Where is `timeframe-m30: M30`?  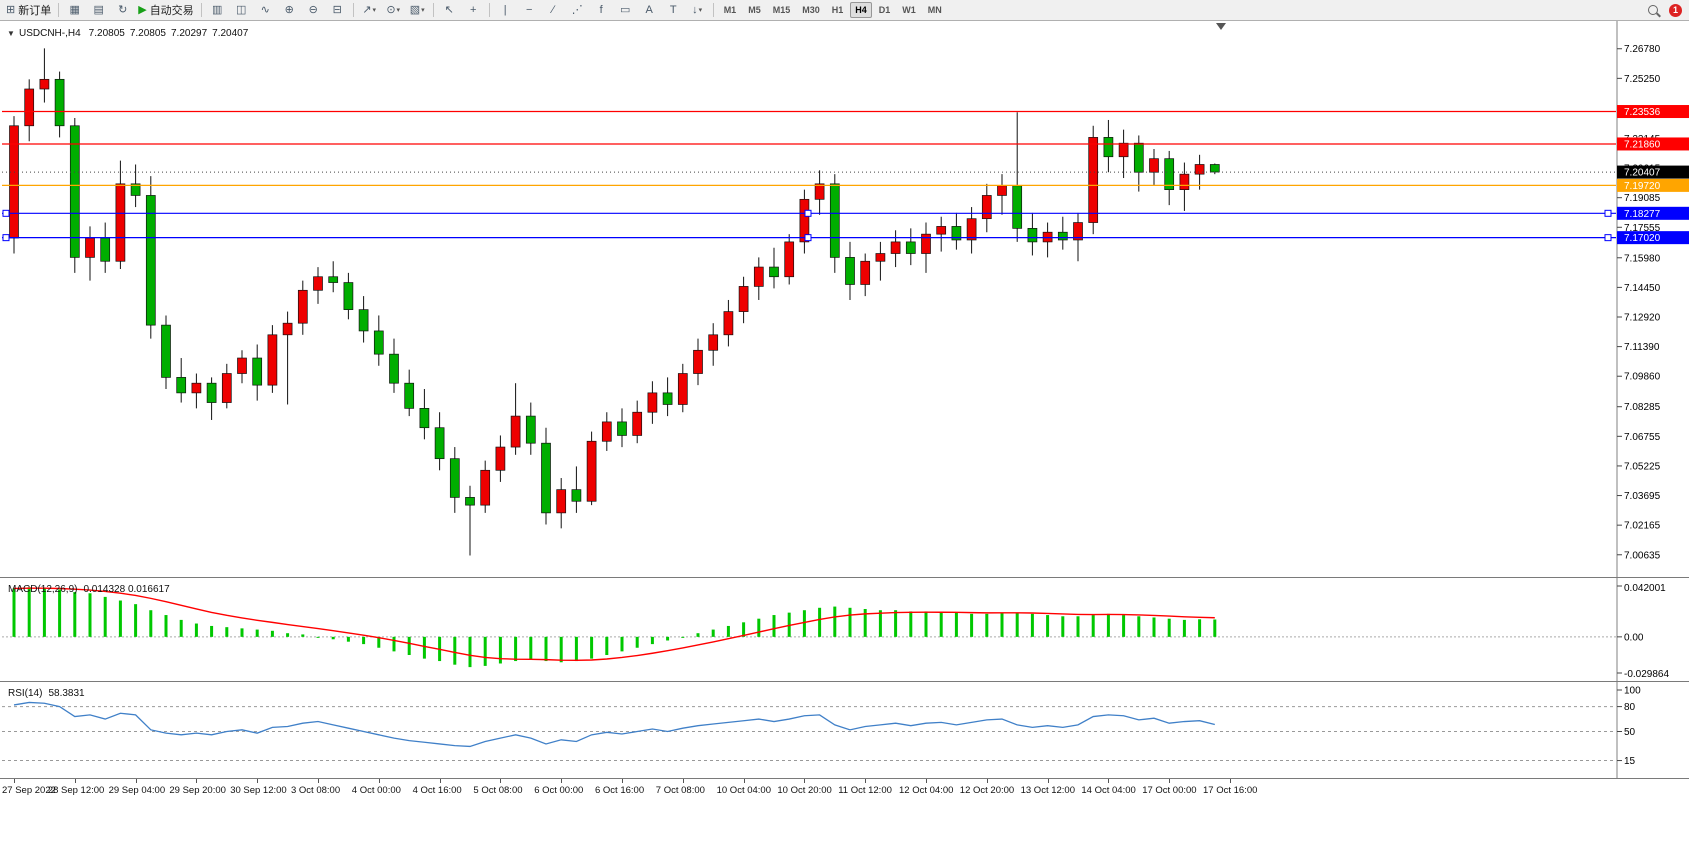
timeframe-m30: M30 is located at coordinates (811, 10).